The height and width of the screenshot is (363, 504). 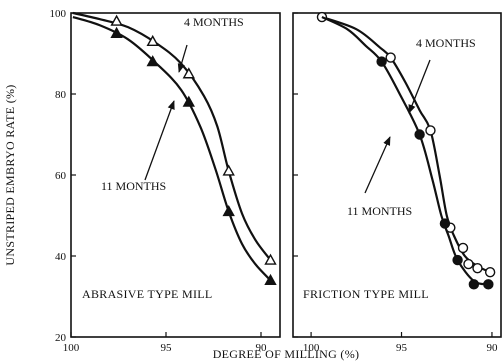 I want to click on x-axis-title: DEGREE OF MILLING (%), so click(x=286, y=354).